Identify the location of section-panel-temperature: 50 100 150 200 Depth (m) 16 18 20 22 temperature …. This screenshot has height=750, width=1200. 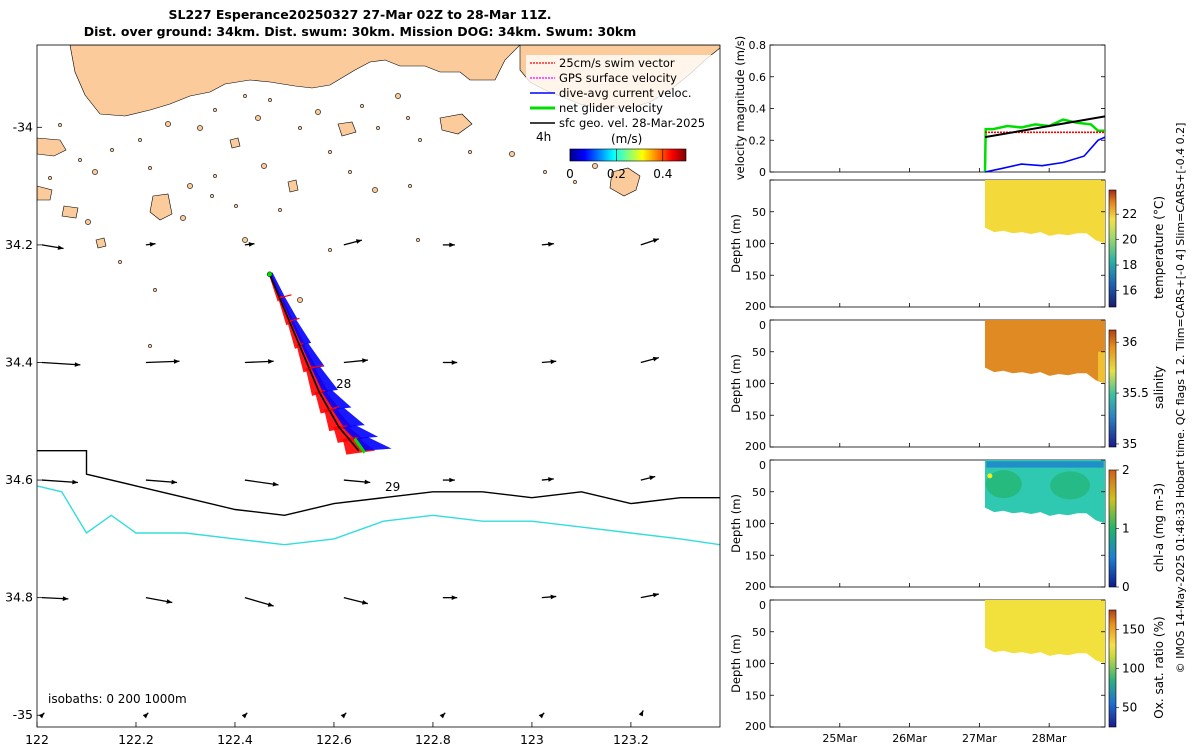
(947, 246).